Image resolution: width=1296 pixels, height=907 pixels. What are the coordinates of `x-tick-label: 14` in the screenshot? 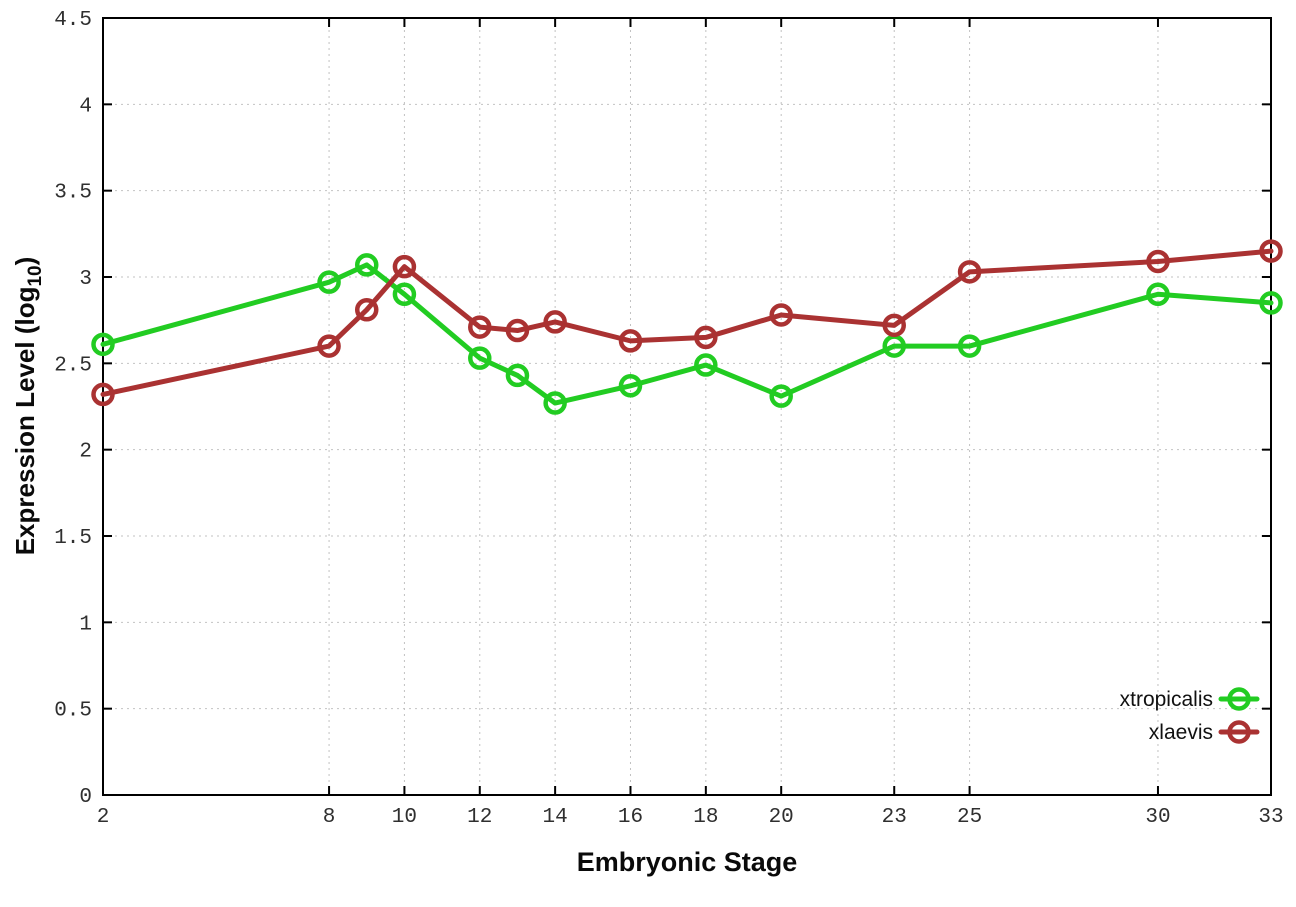 It's located at (555, 817).